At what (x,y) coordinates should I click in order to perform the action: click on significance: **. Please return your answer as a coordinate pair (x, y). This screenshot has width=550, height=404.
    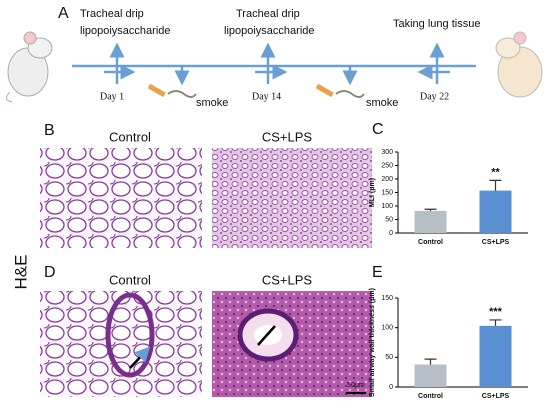
    Looking at the image, I should click on (495, 172).